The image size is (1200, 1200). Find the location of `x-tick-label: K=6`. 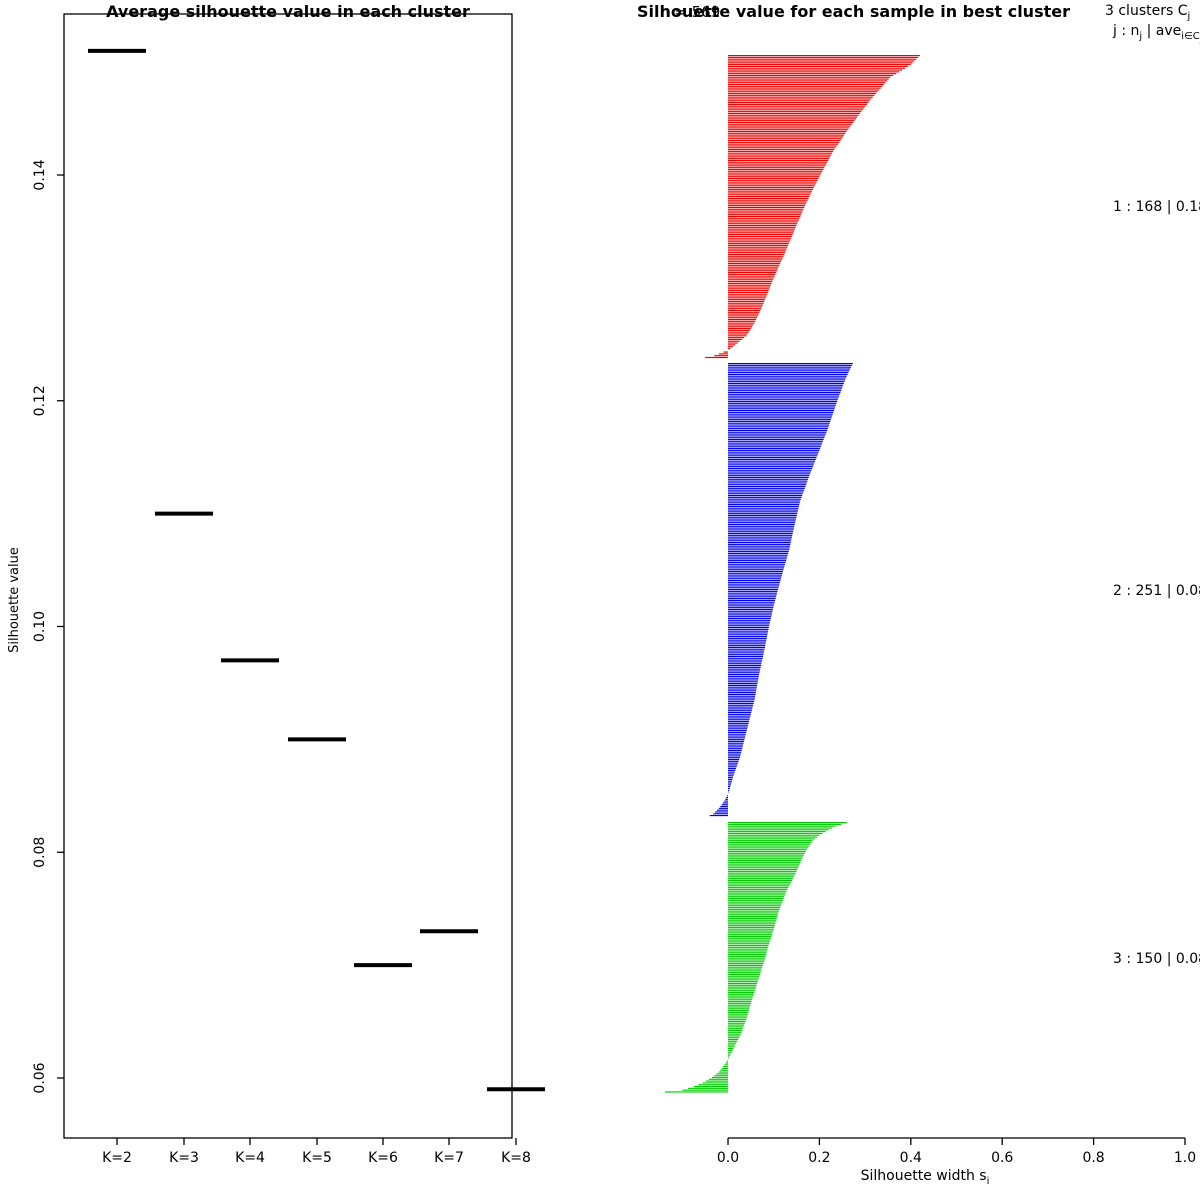

x-tick-label: K=6 is located at coordinates (383, 1158).